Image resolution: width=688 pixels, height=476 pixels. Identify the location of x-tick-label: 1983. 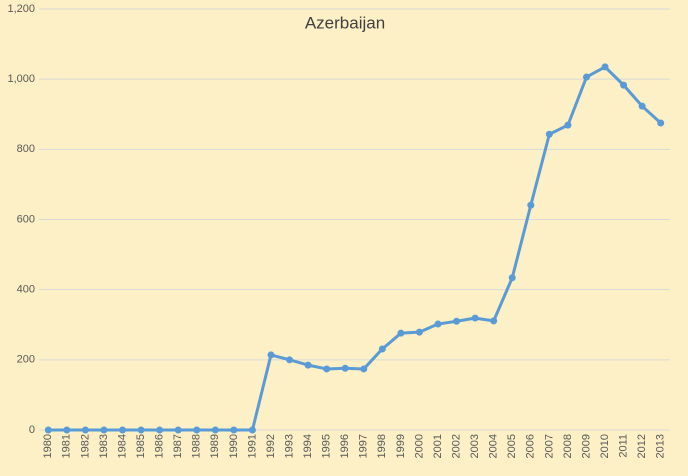
(104, 446).